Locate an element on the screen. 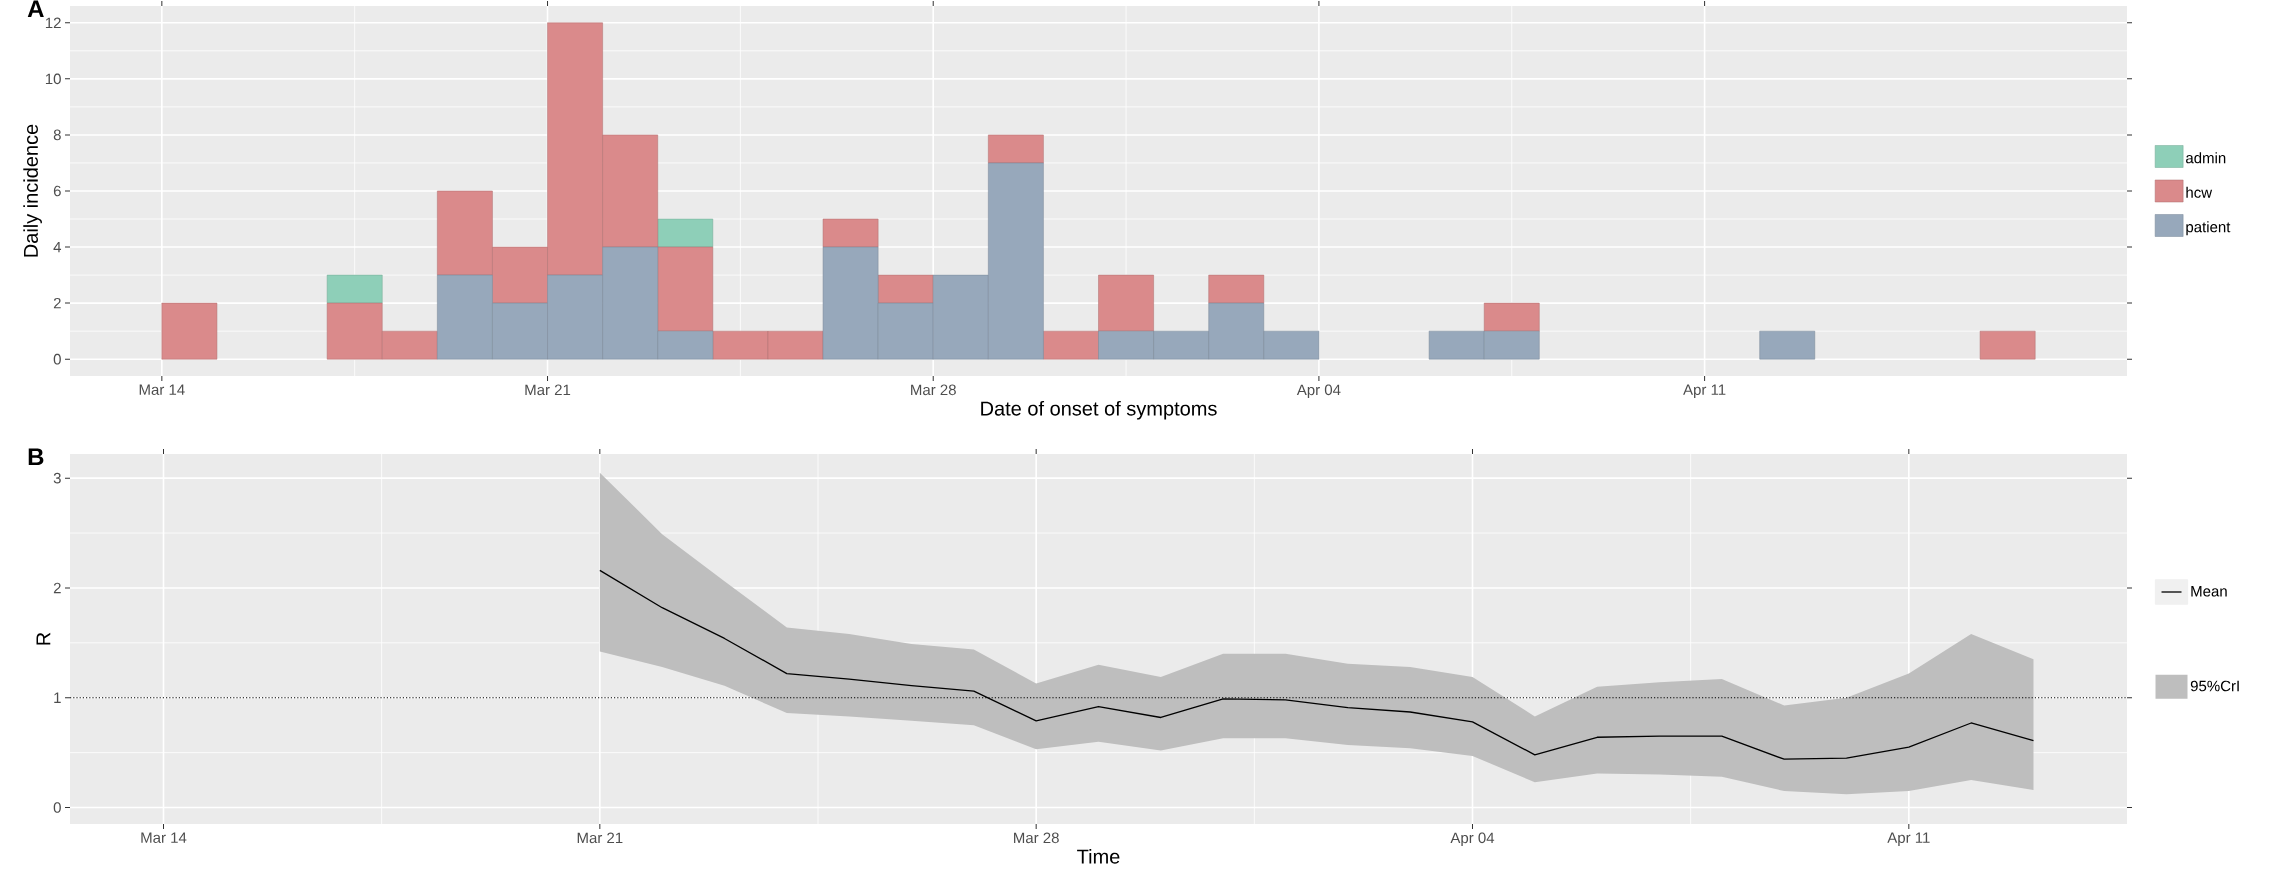 The height and width of the screenshot is (879, 2290). y-tick-label: 12 is located at coordinates (53, 23).